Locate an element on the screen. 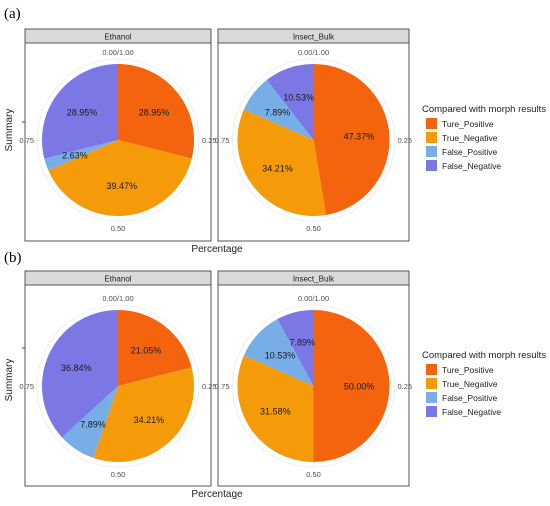  figure-b-xlabel: Percentage is located at coordinates (217, 494).